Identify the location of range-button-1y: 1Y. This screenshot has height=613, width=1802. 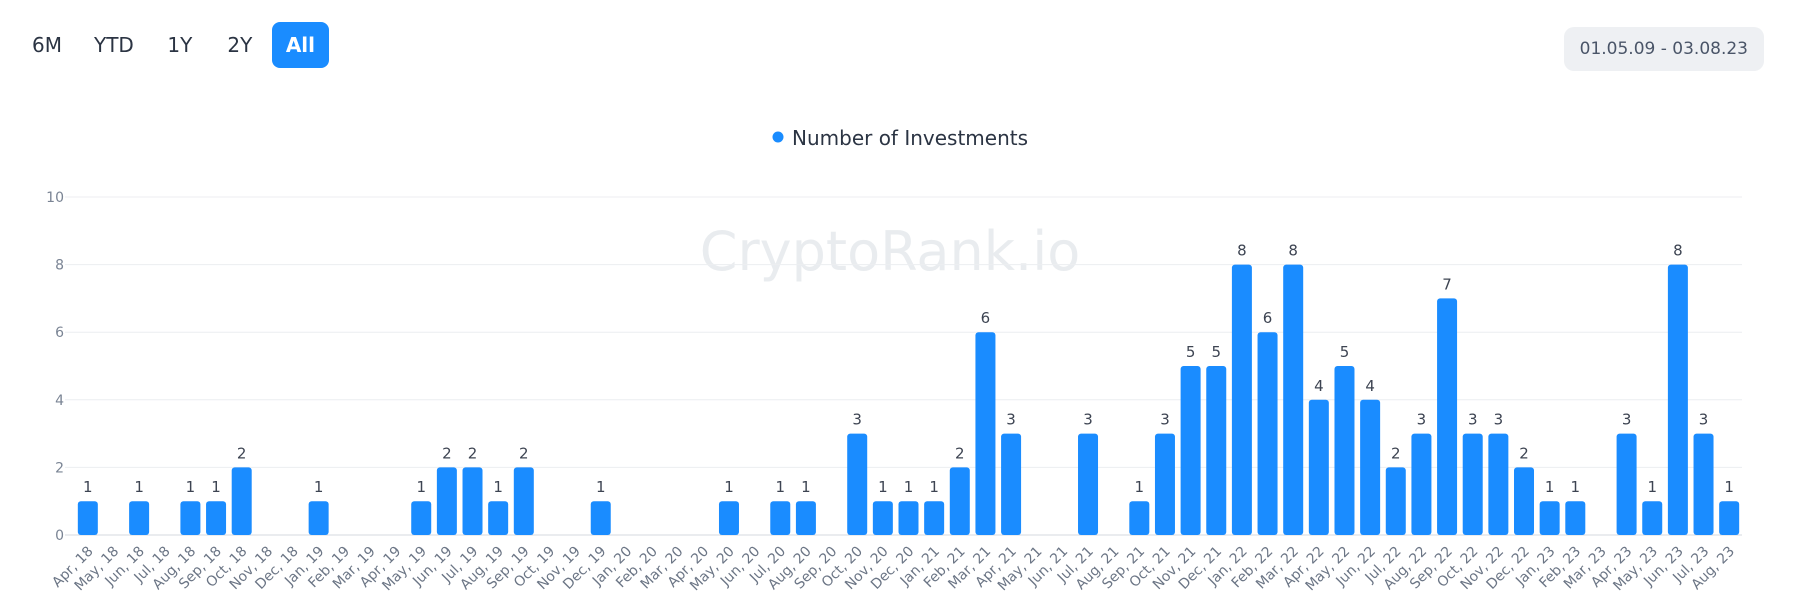
(180, 45).